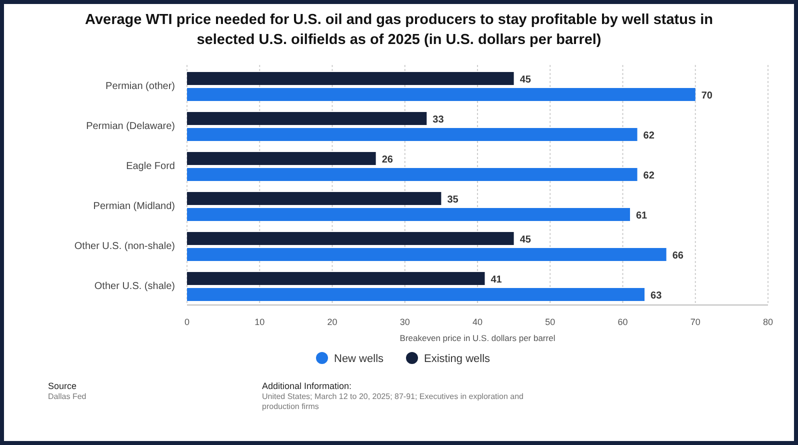 The height and width of the screenshot is (445, 798). Describe the element at coordinates (642, 216) in the screenshot. I see `data-label: 61` at that location.